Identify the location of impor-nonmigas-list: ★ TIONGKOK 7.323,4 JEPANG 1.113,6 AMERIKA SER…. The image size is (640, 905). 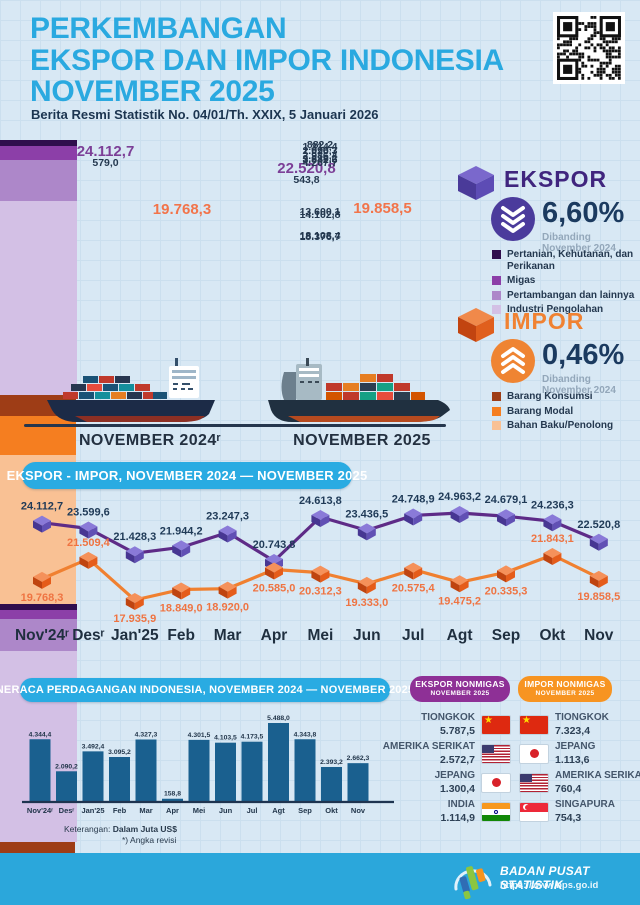
(580, 771).